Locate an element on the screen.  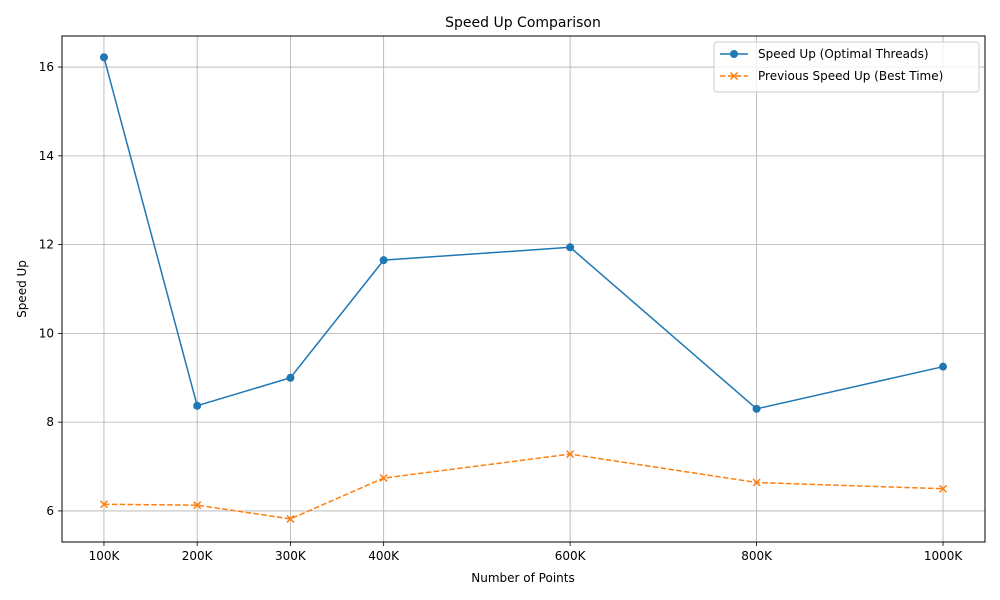
x-tick-label: 600K is located at coordinates (571, 556).